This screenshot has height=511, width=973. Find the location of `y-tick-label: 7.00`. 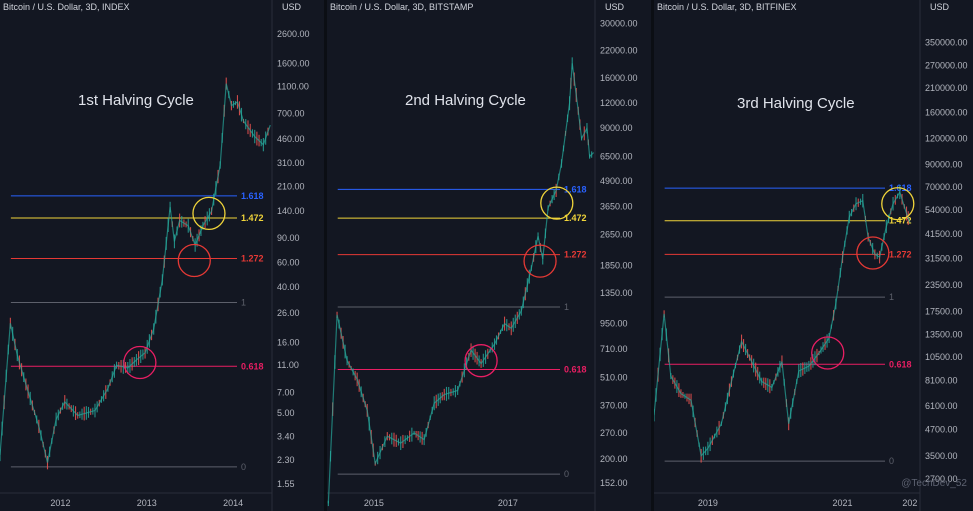

y-tick-label: 7.00 is located at coordinates (286, 393).